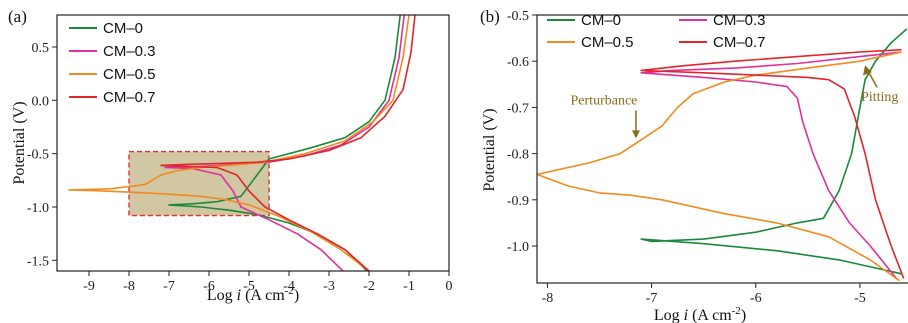 This screenshot has height=323, width=908. I want to click on panel-b-xlabel: Log i (A cm-2), so click(700, 314).